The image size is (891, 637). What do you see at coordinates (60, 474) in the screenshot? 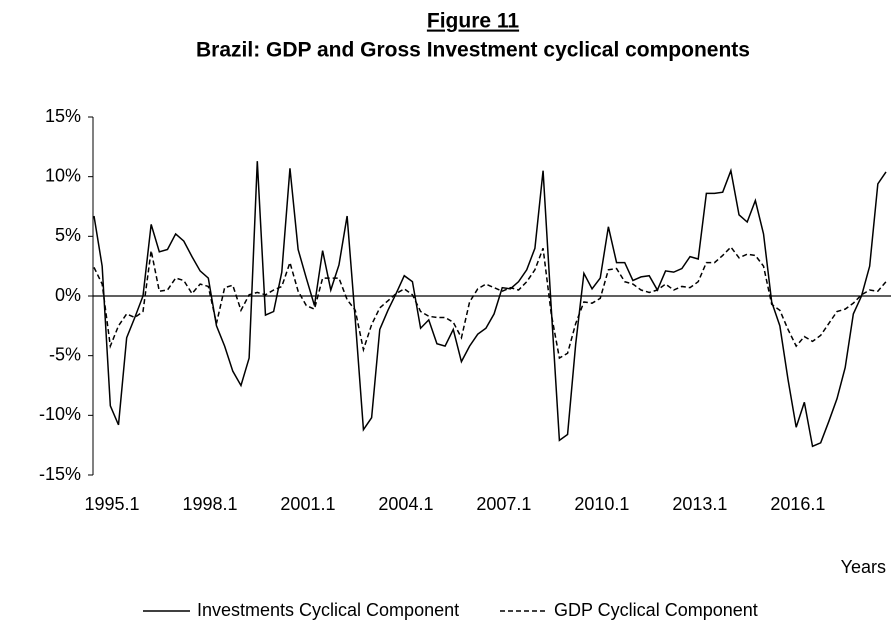
I see `y-tick-label: -15%` at bounding box center [60, 474].